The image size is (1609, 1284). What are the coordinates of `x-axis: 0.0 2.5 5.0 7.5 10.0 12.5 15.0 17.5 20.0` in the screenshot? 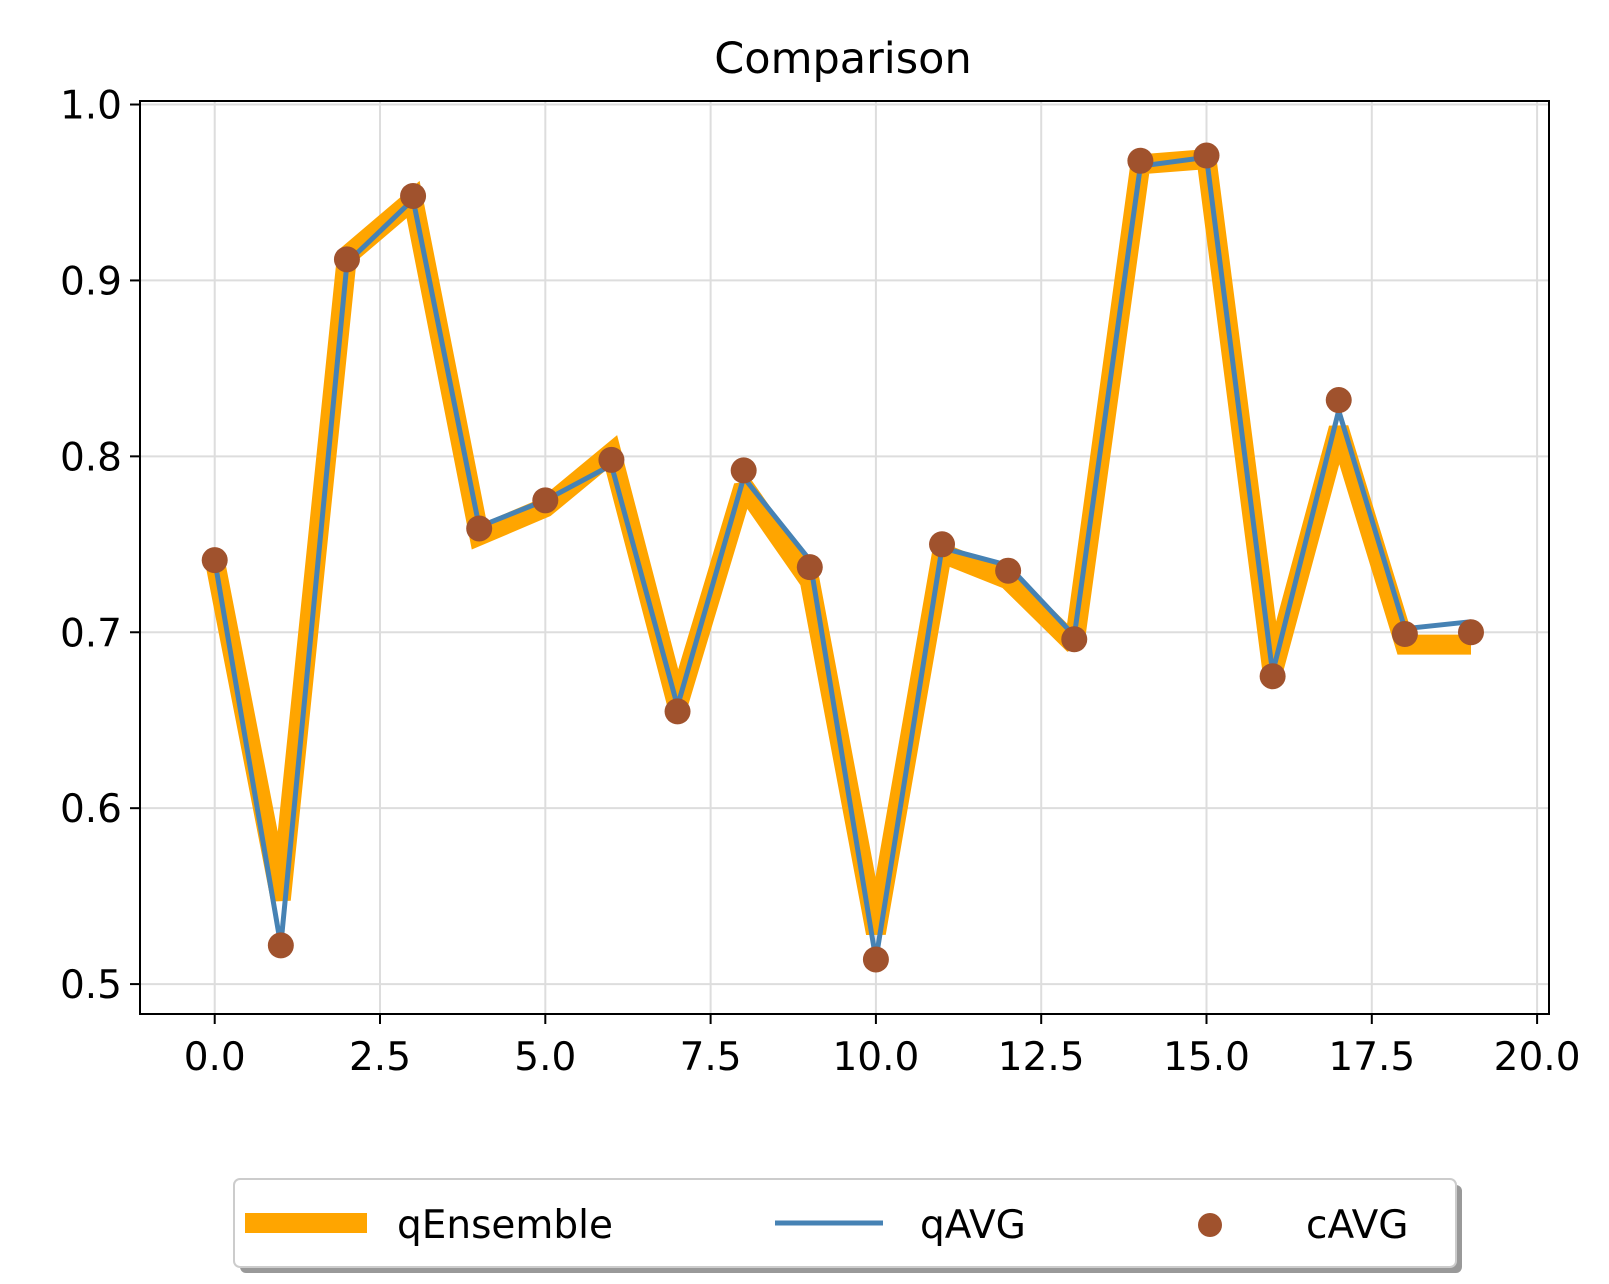 It's located at (882, 1047).